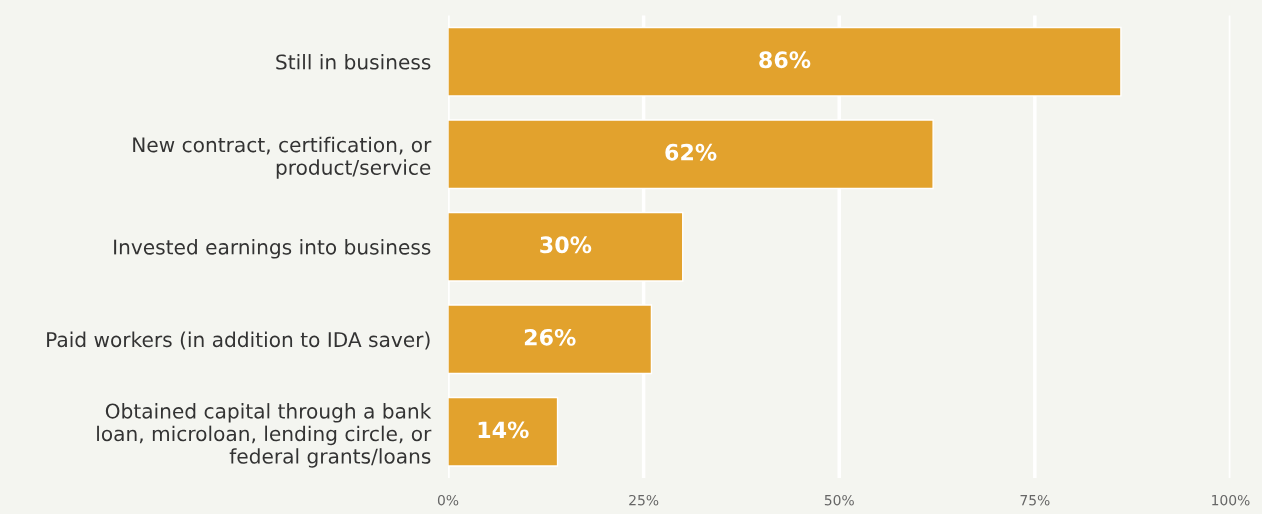 The image size is (1262, 514). What do you see at coordinates (448, 500) in the screenshot?
I see `x-tick-label: 0%` at bounding box center [448, 500].